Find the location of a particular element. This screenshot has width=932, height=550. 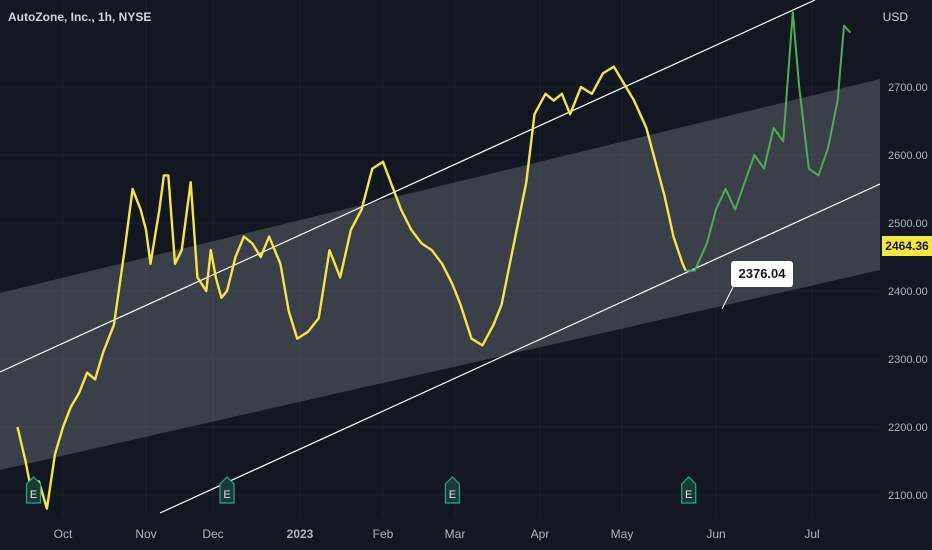

x-tick-label: Oct is located at coordinates (63, 534).